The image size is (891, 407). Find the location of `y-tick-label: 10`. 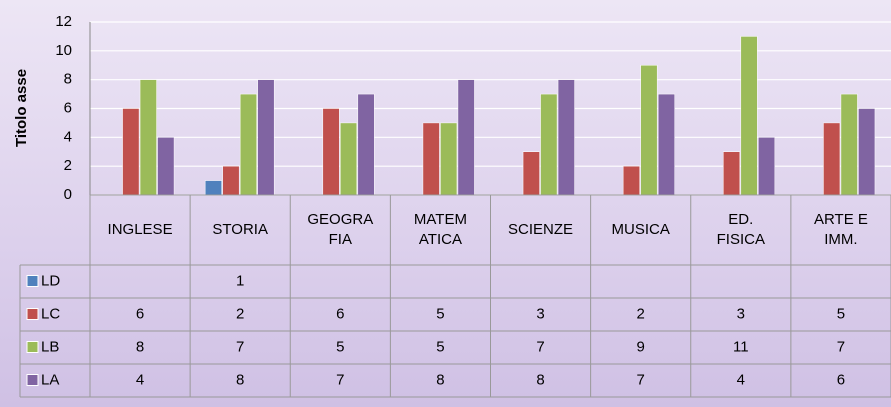

y-tick-label: 10 is located at coordinates (63, 50).